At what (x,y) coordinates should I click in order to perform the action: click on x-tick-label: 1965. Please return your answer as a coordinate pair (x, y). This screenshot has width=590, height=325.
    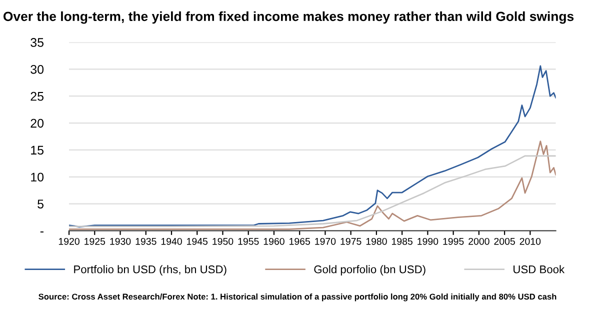
    Looking at the image, I should click on (300, 241).